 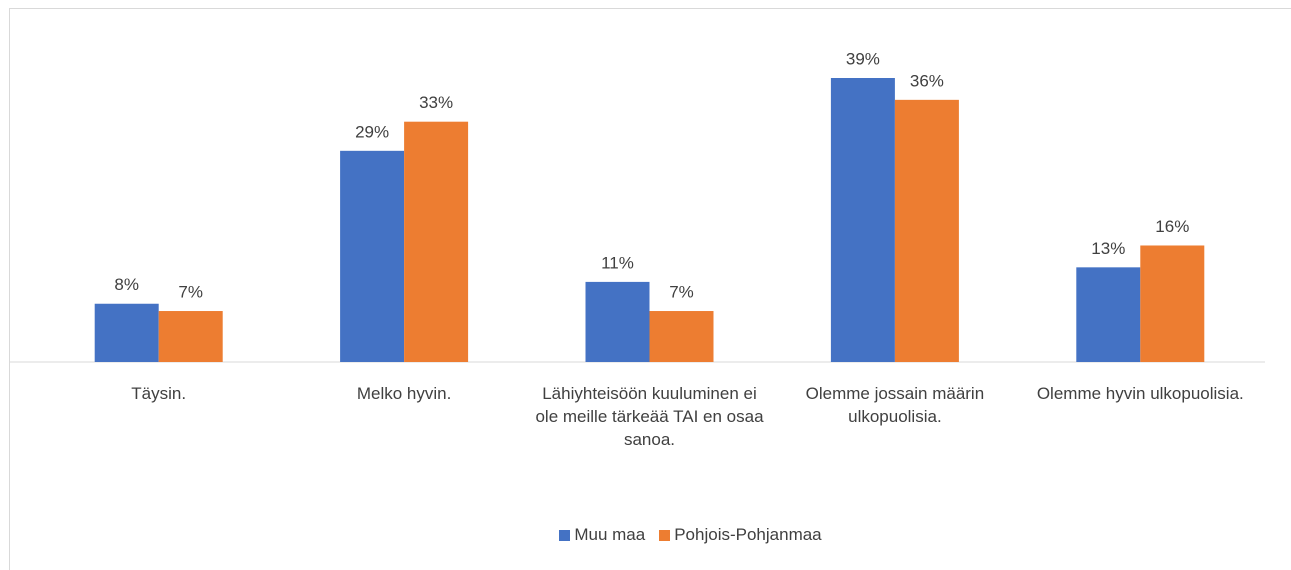 I want to click on data-label: 16%, so click(x=1172, y=226).